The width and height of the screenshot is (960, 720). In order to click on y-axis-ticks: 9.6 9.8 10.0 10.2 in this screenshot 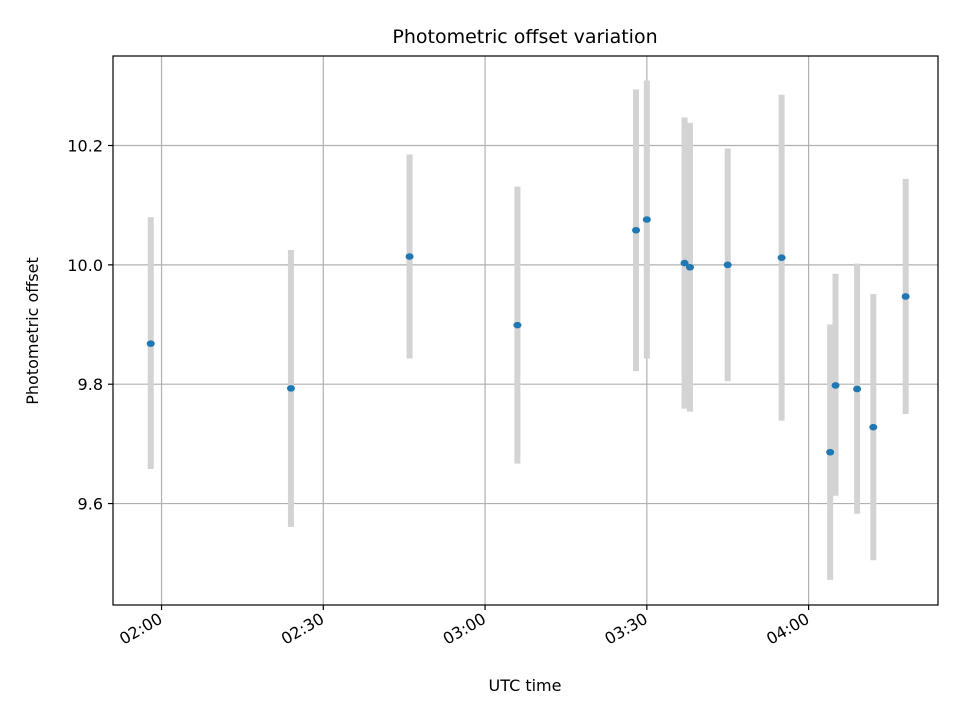, I will do `click(90, 325)`.